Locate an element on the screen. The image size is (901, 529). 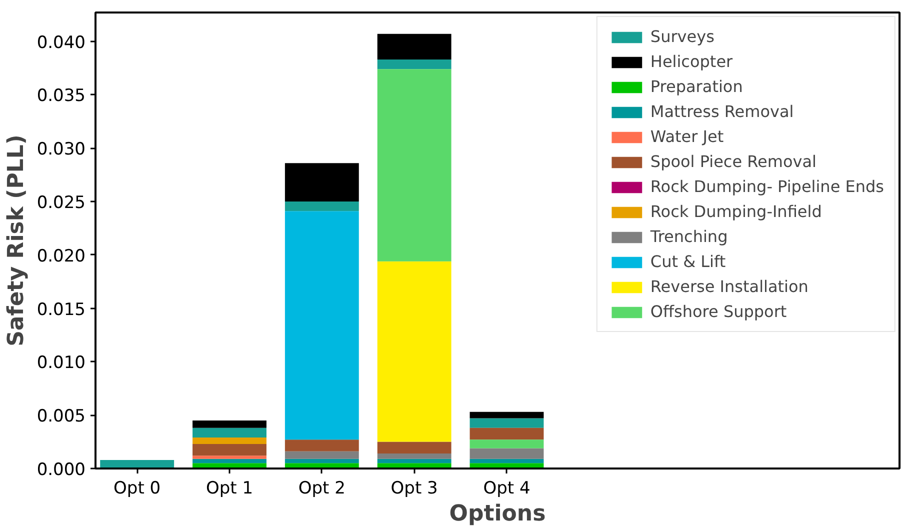
y-tick-label: 0.035 is located at coordinates (61, 96).